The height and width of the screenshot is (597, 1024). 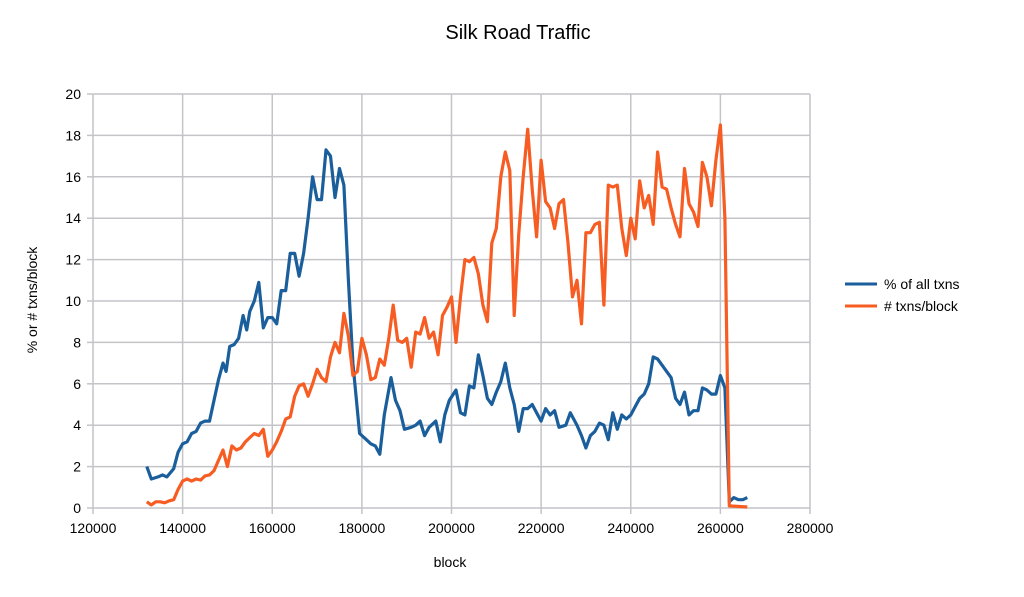 What do you see at coordinates (73, 94) in the screenshot?
I see `y-tick-label: 20` at bounding box center [73, 94].